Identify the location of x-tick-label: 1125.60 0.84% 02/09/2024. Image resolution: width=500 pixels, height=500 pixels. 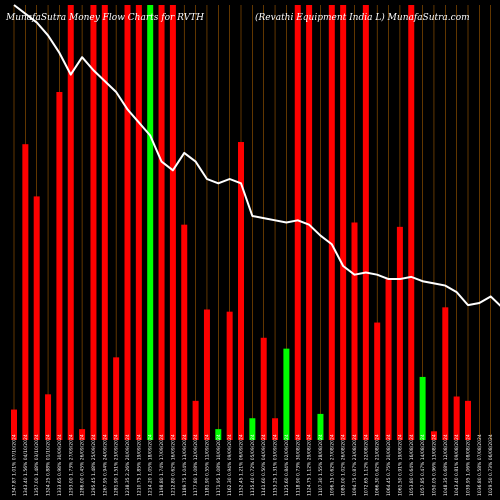
(287, 465).